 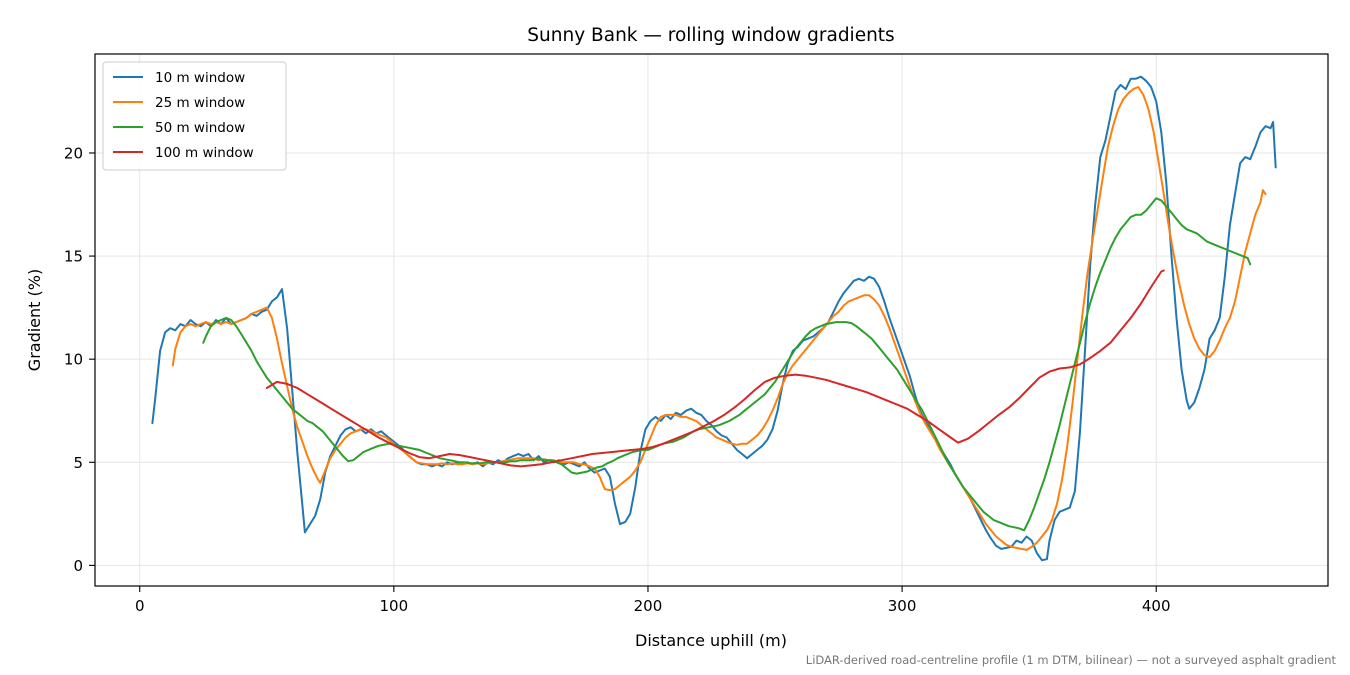 I want to click on x-tick-label-0: 0, so click(x=140, y=606).